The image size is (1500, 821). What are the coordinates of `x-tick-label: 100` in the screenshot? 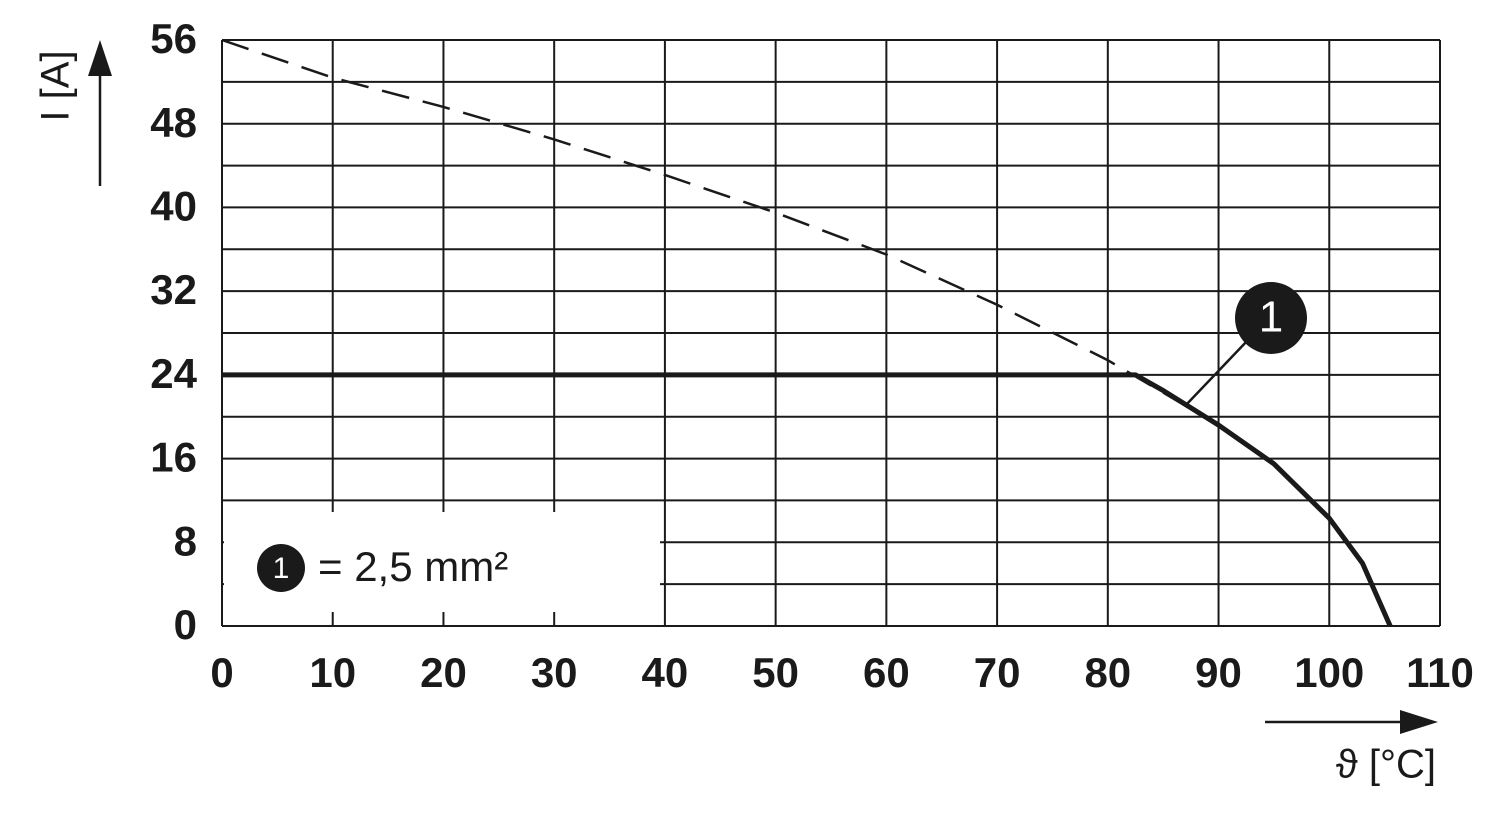 It's located at (1329, 672).